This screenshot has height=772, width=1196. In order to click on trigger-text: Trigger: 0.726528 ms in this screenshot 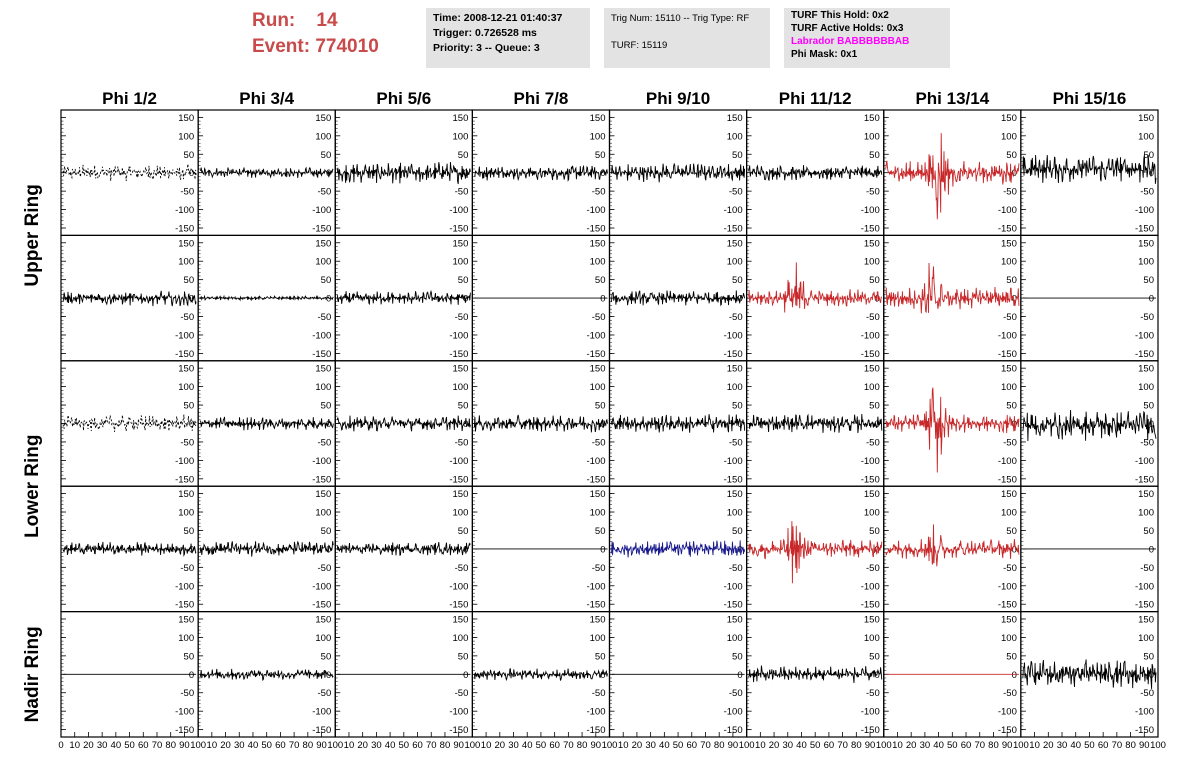, I will do `click(485, 33)`.